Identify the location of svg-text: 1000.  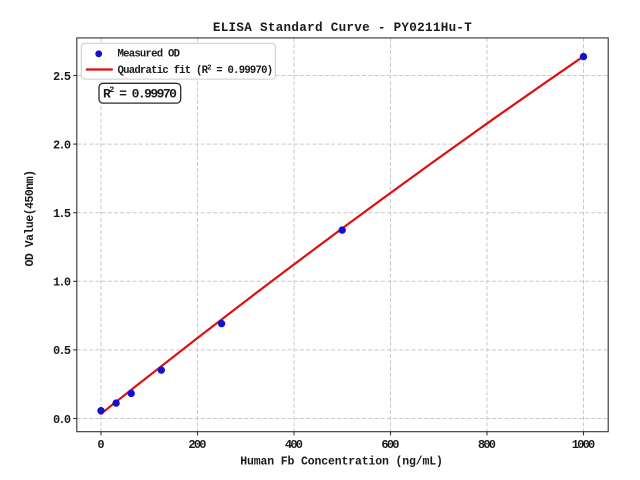
(583, 445).